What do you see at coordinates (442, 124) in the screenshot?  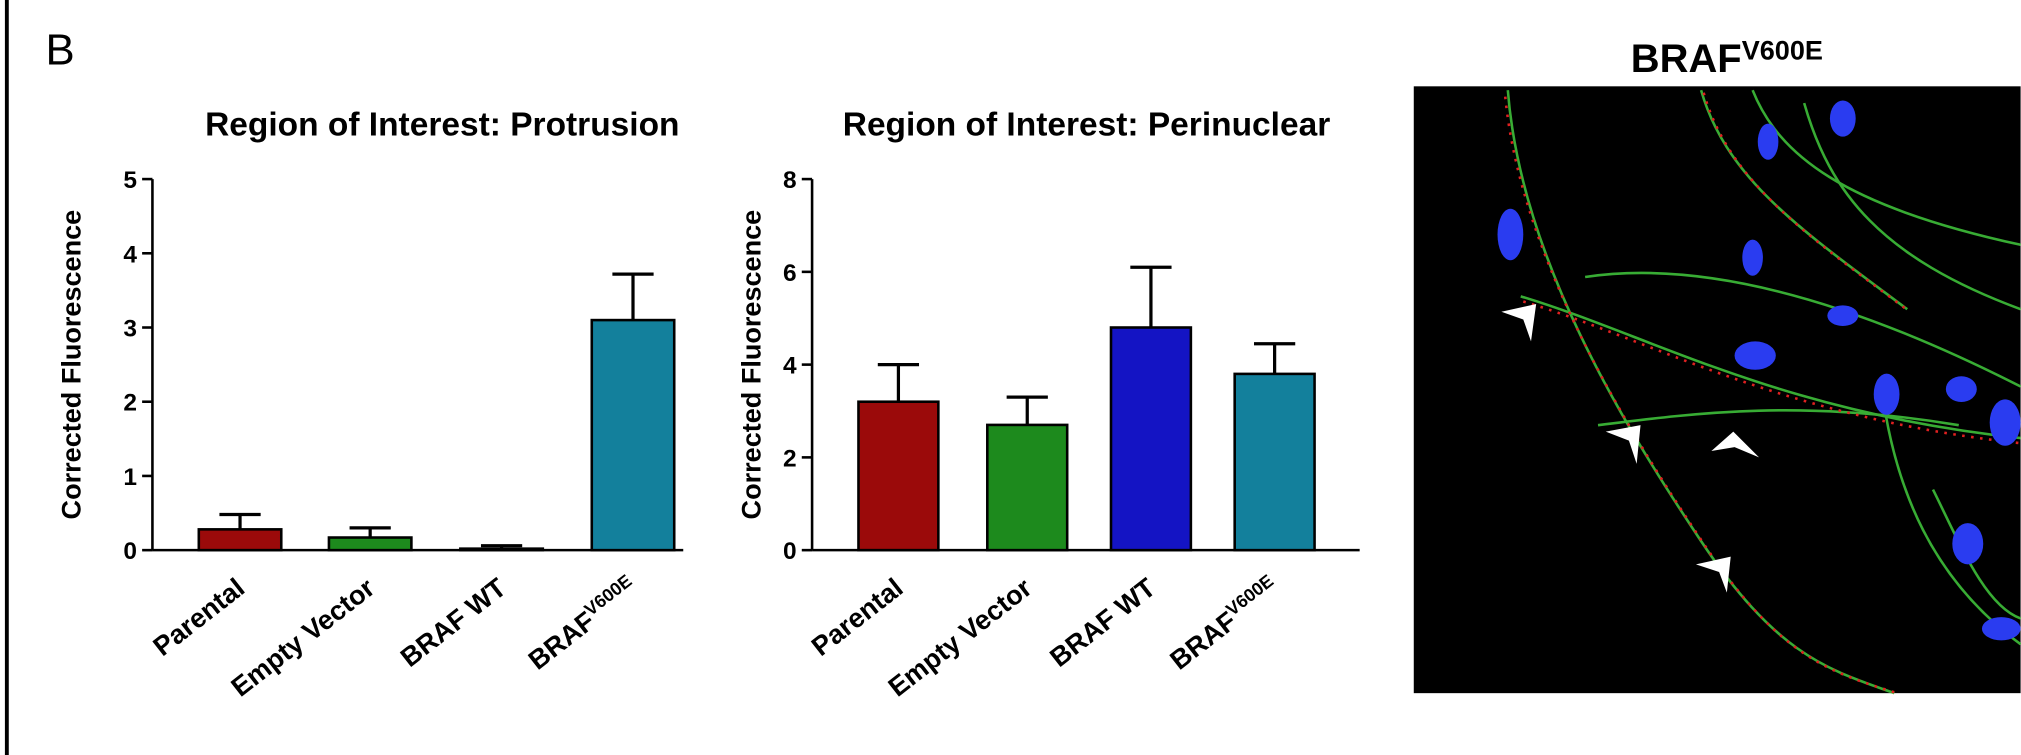 I see `chart-title: Region of Interest: Protrusion` at bounding box center [442, 124].